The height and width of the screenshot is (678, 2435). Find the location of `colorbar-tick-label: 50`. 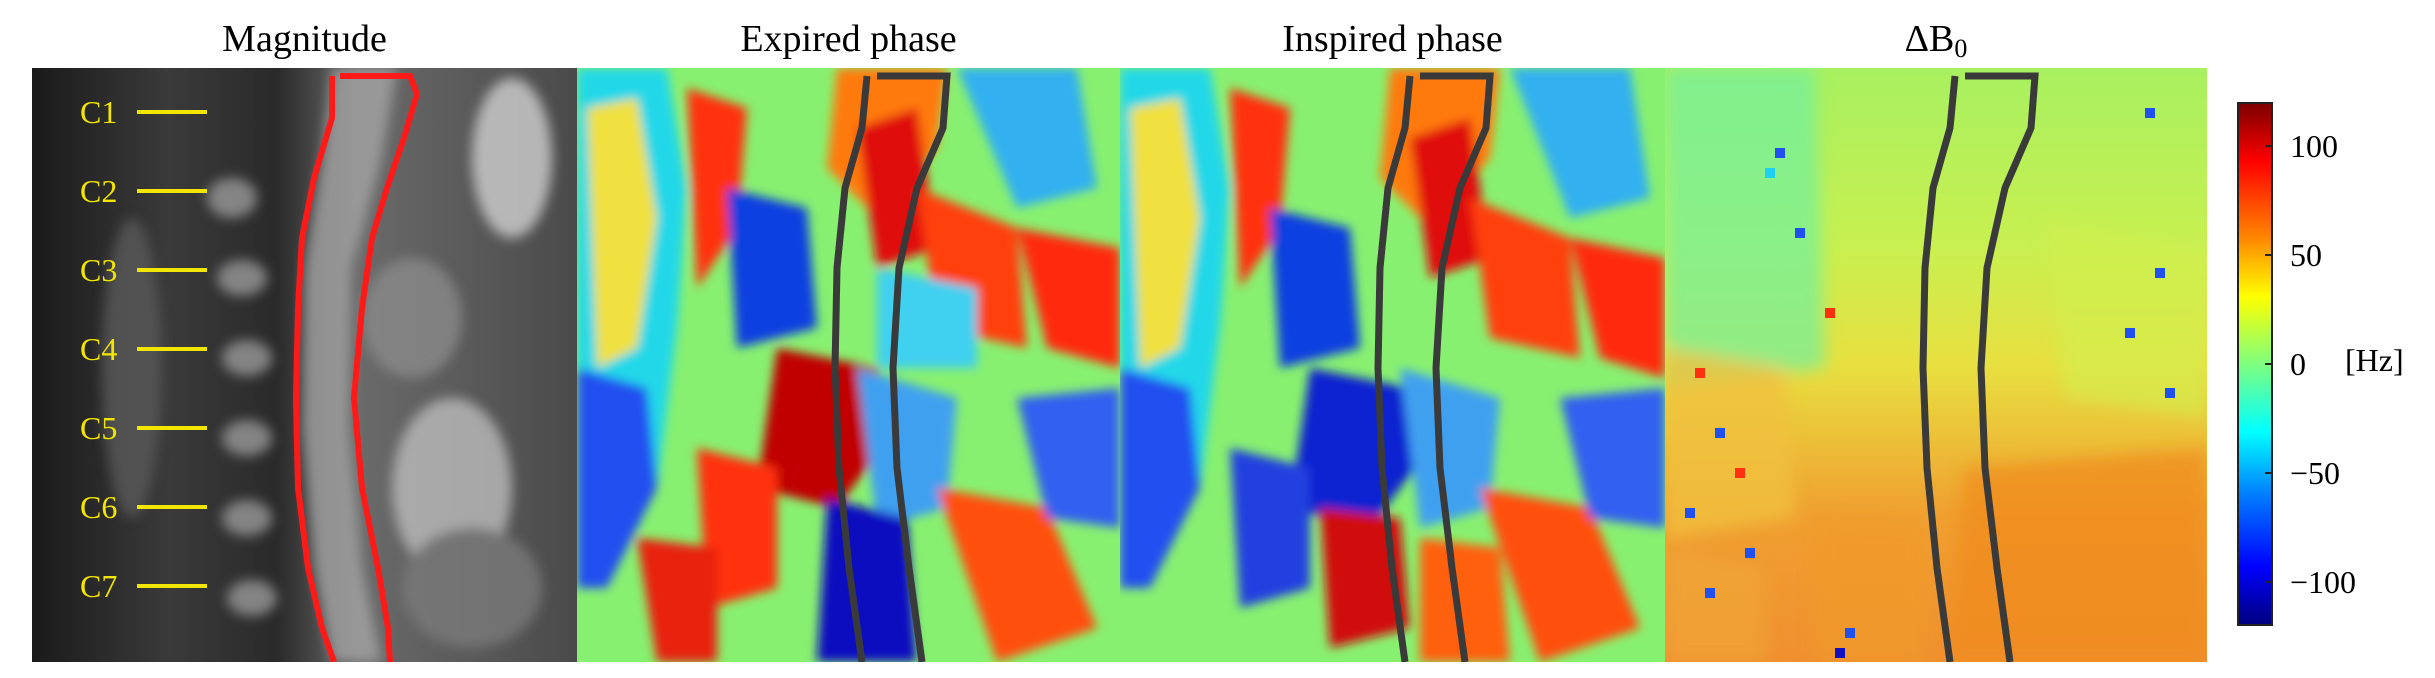

colorbar-tick-label: 50 is located at coordinates (2306, 254).